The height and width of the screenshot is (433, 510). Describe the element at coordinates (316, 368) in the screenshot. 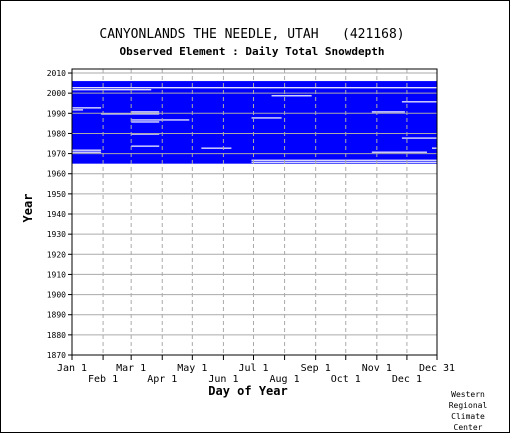

I see `x-tick-label: Sep 1` at that location.